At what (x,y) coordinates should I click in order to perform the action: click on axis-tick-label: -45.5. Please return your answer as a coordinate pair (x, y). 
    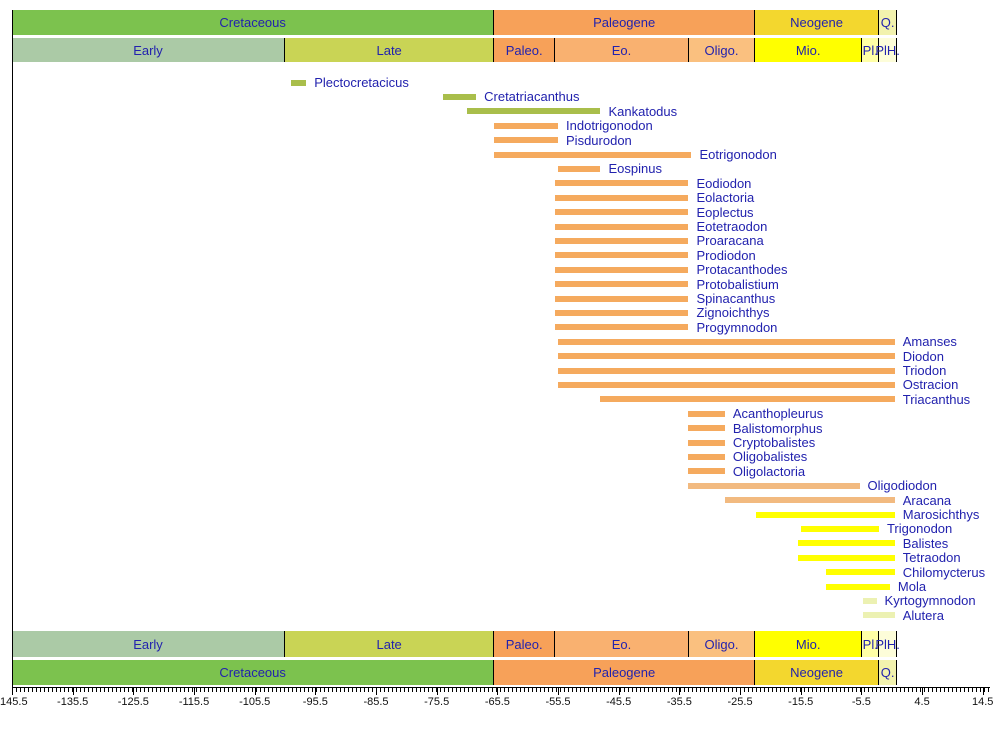
    Looking at the image, I should click on (619, 702).